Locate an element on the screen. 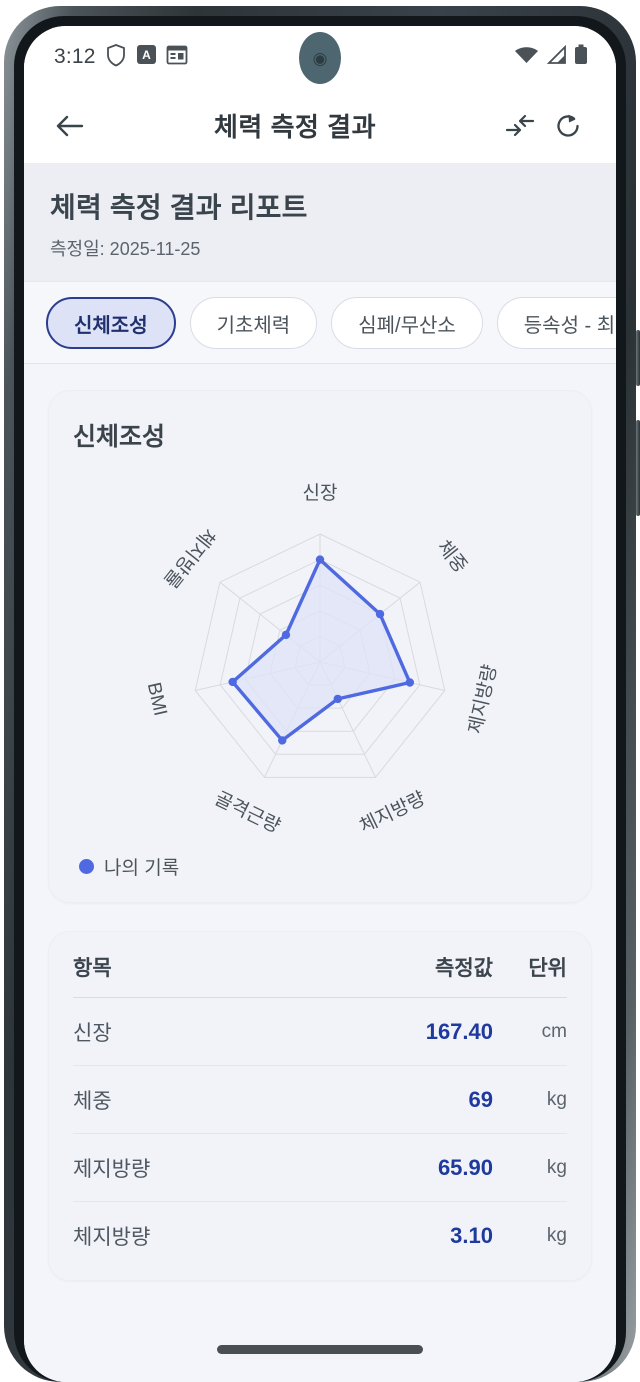 Image resolution: width=640 pixels, height=1382 pixels. table-row: 체중 69 kg is located at coordinates (320, 1100).